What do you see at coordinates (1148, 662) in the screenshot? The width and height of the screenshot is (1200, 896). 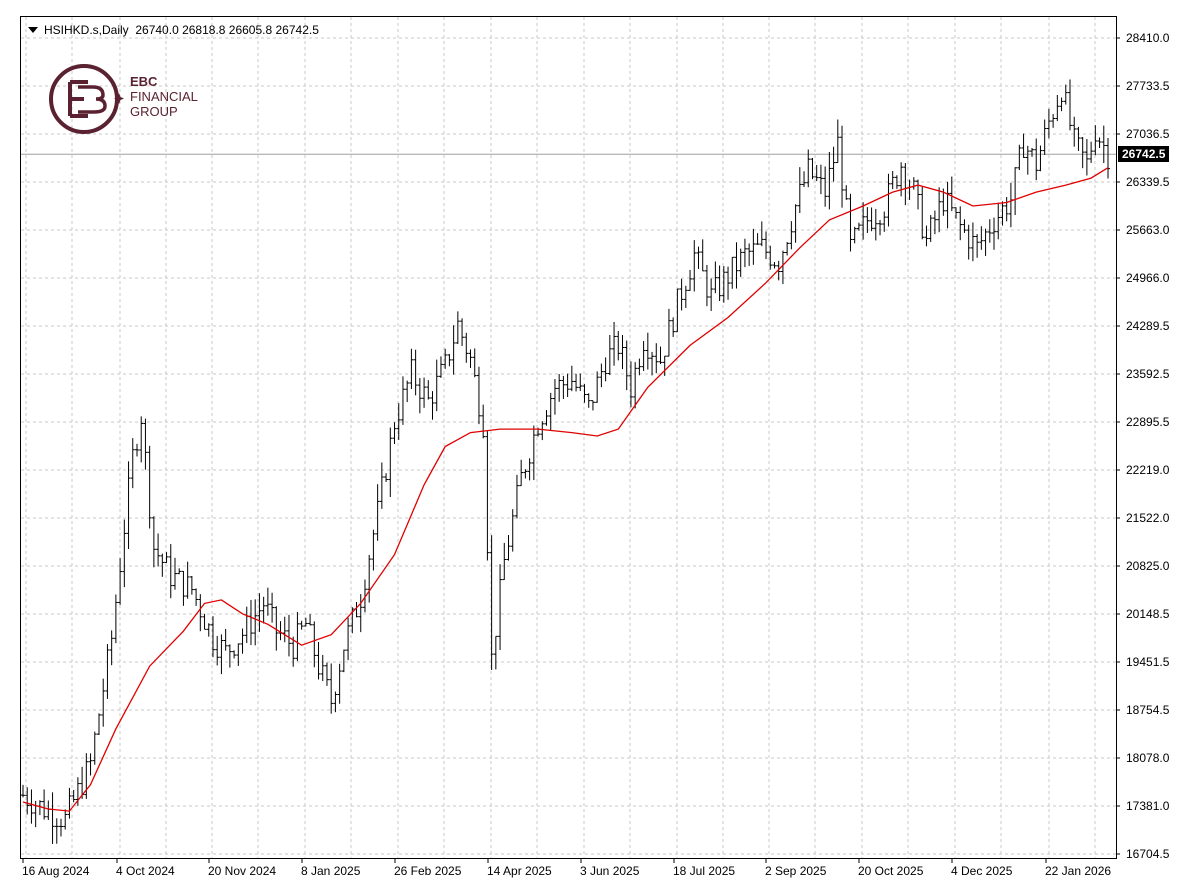 I see `y-tick-label: 19451.5` at bounding box center [1148, 662].